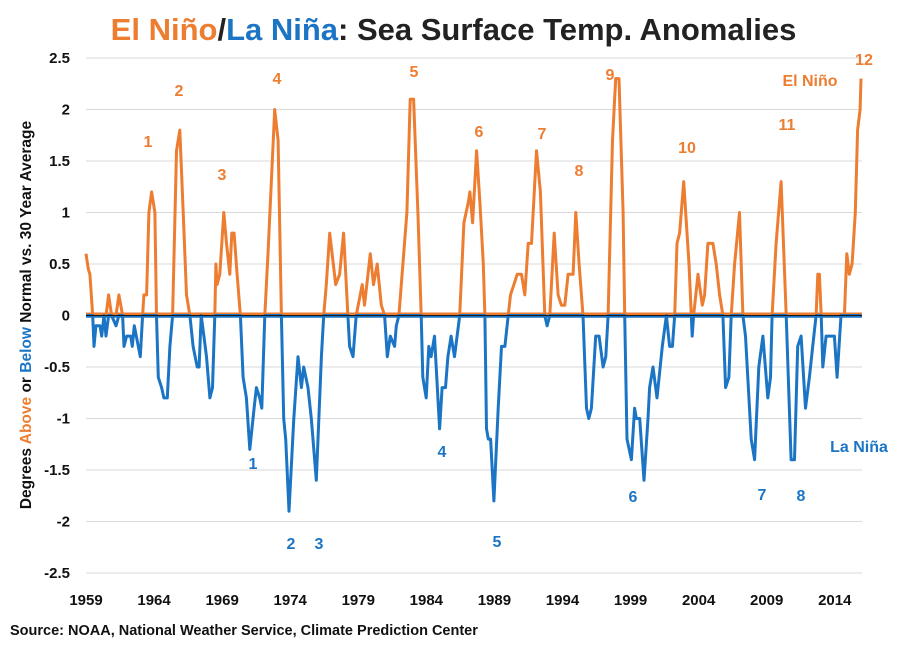 This screenshot has height=659, width=907. Describe the element at coordinates (66, 316) in the screenshot. I see `y-tick-label: 0` at that location.